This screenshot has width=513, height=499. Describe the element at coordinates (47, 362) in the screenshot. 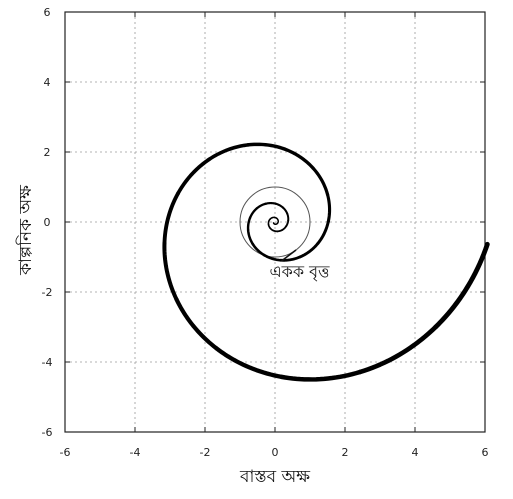

I see `y-tick-label: -4` at that location.